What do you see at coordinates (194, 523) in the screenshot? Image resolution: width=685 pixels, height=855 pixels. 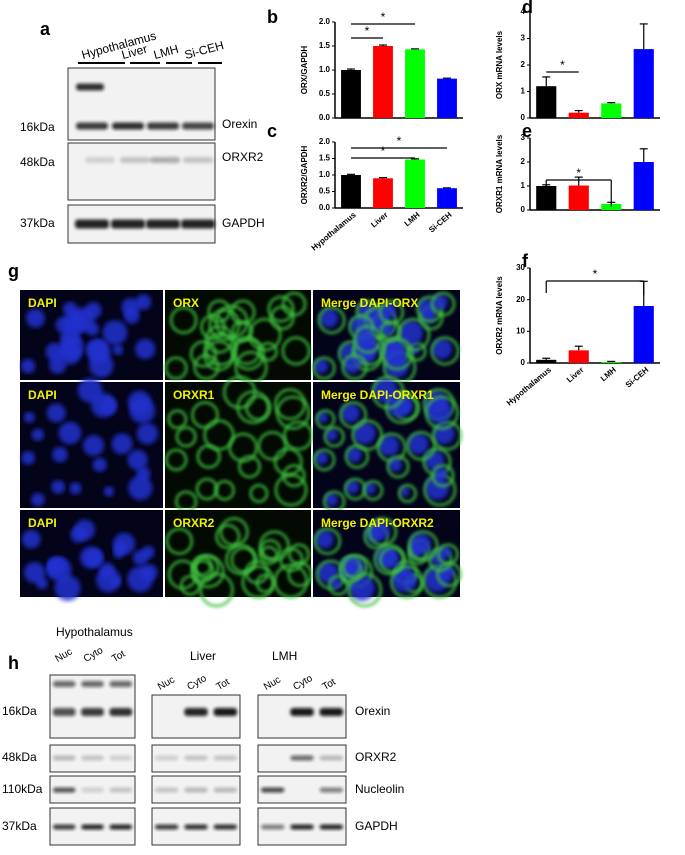 I see `micrograph-label: ORXR2` at bounding box center [194, 523].